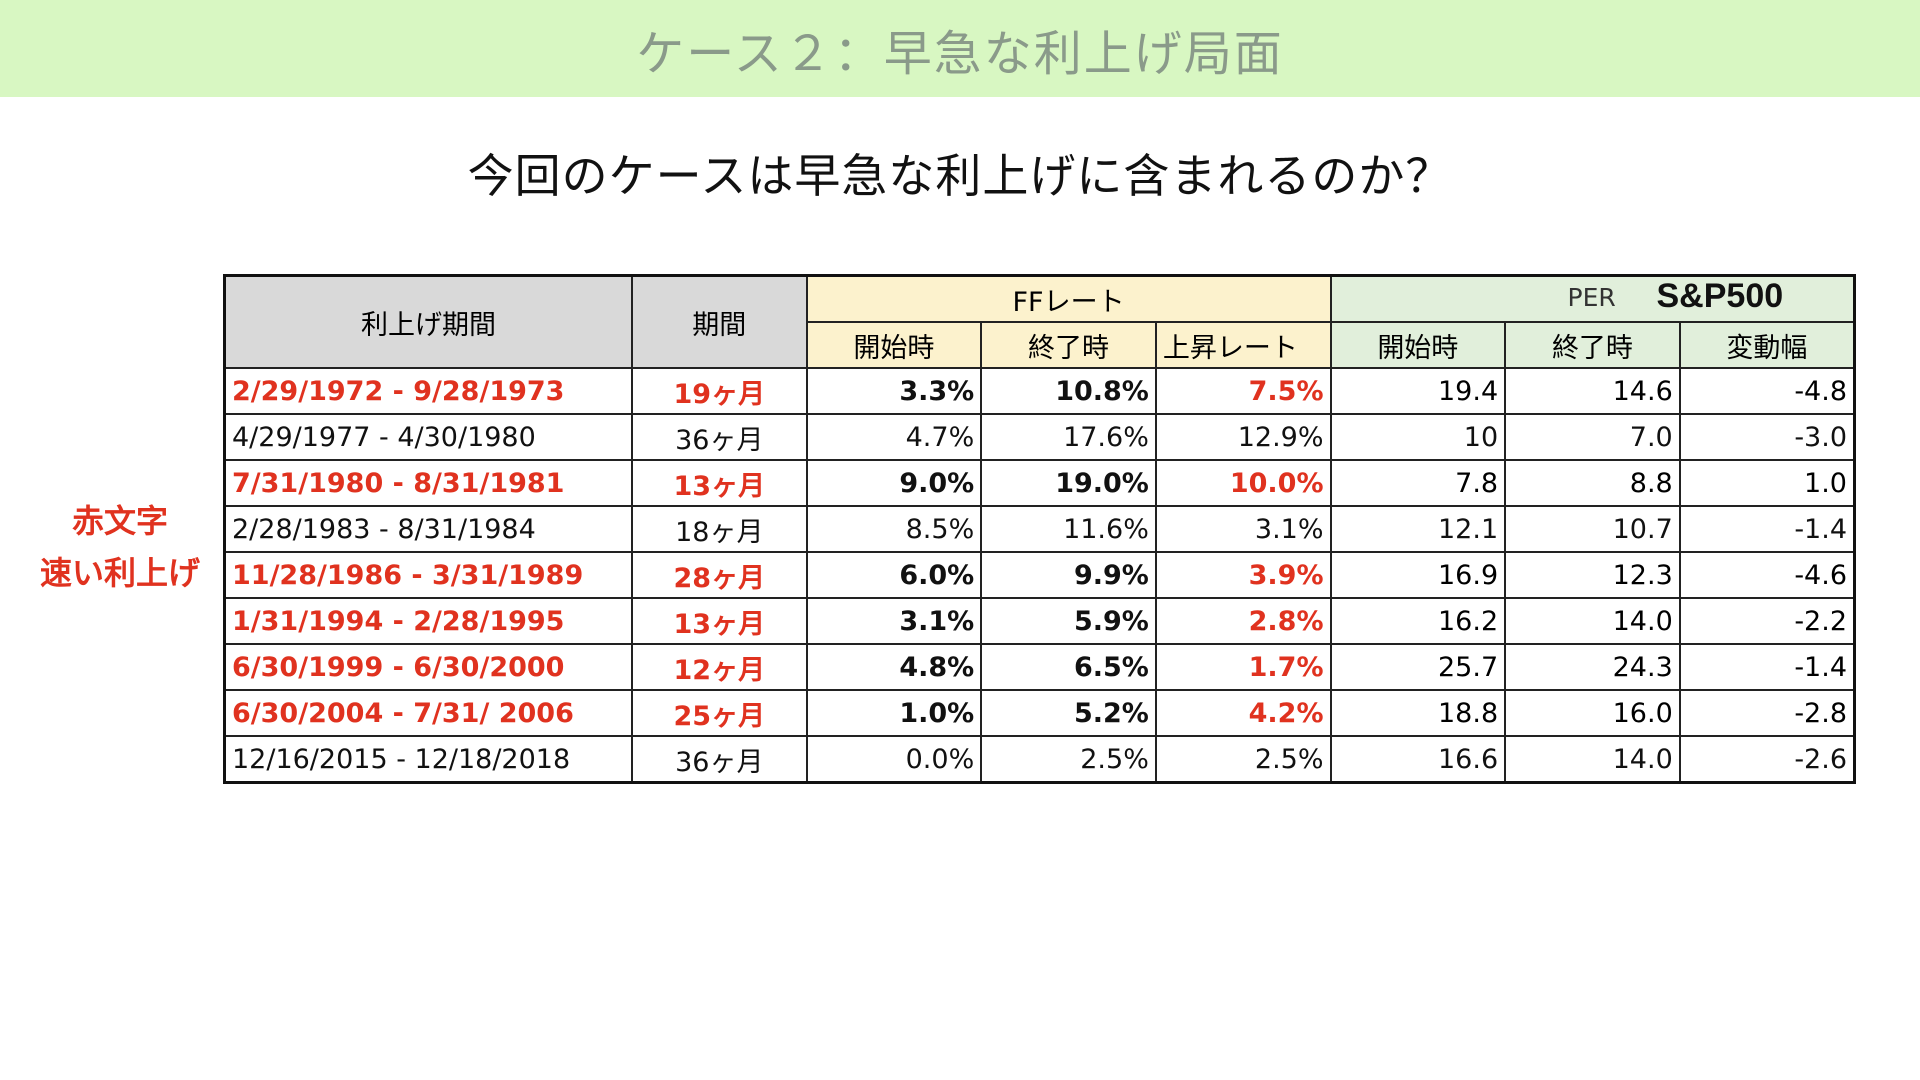  What do you see at coordinates (719, 321) in the screenshot?
I see `header-duration: 期間` at bounding box center [719, 321].